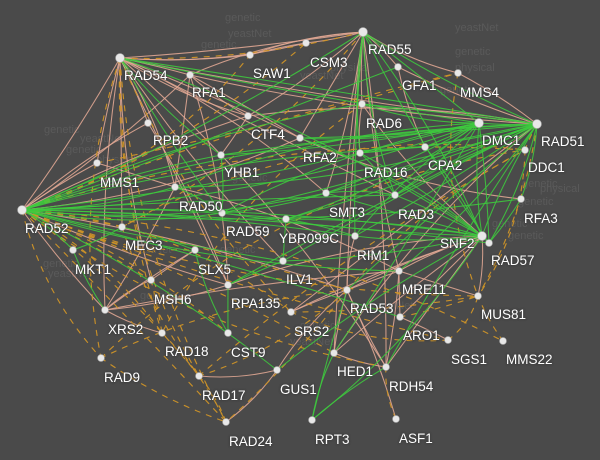 This screenshot has height=460, width=600. I want to click on node-ybr099c, so click(286, 219).